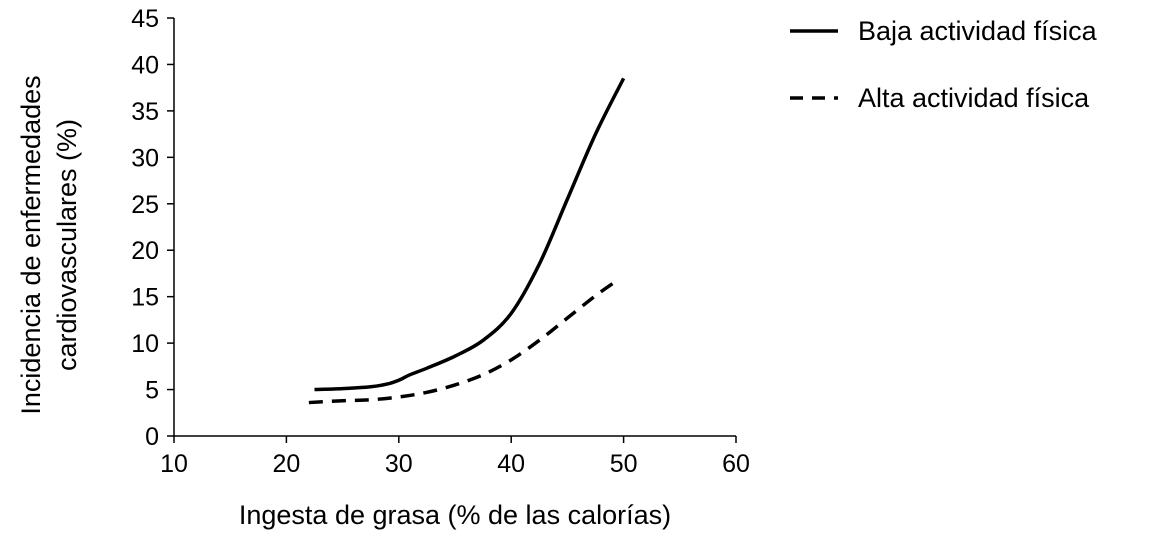 The image size is (1154, 540). Describe the element at coordinates (736, 464) in the screenshot. I see `x-tick-label-60: 60` at that location.